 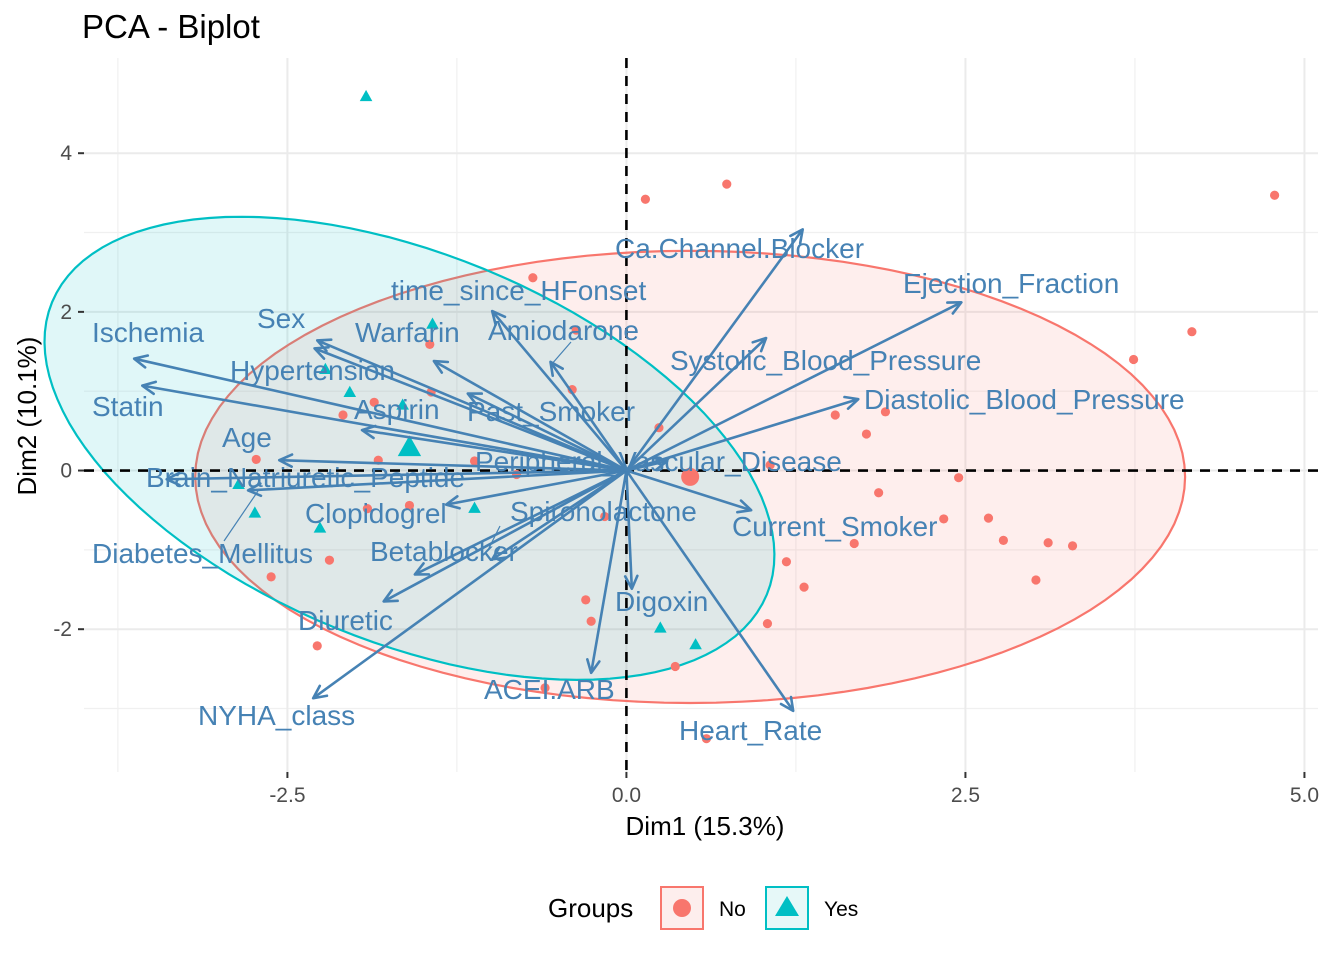 I want to click on arrow-shaft-acei-arb, so click(x=608, y=572).